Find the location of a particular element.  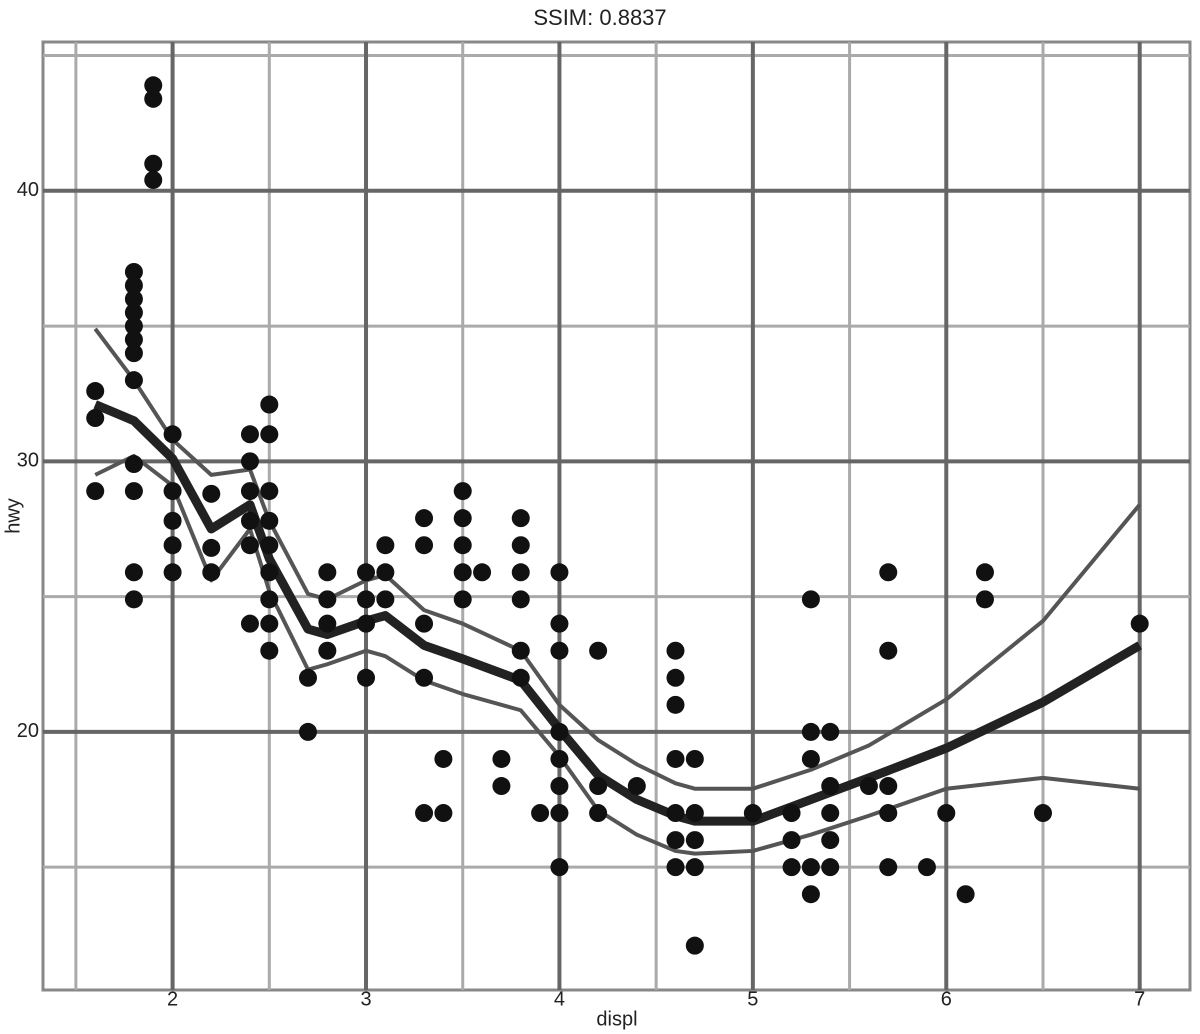

y-tick-label: 20 is located at coordinates (28, 731).